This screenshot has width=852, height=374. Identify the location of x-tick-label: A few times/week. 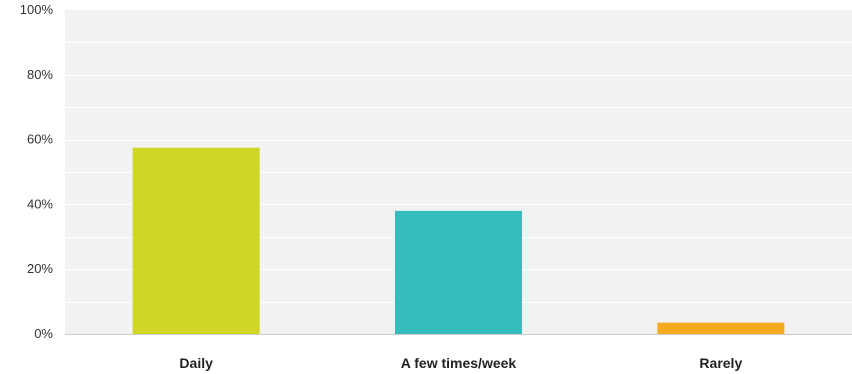
(459, 363).